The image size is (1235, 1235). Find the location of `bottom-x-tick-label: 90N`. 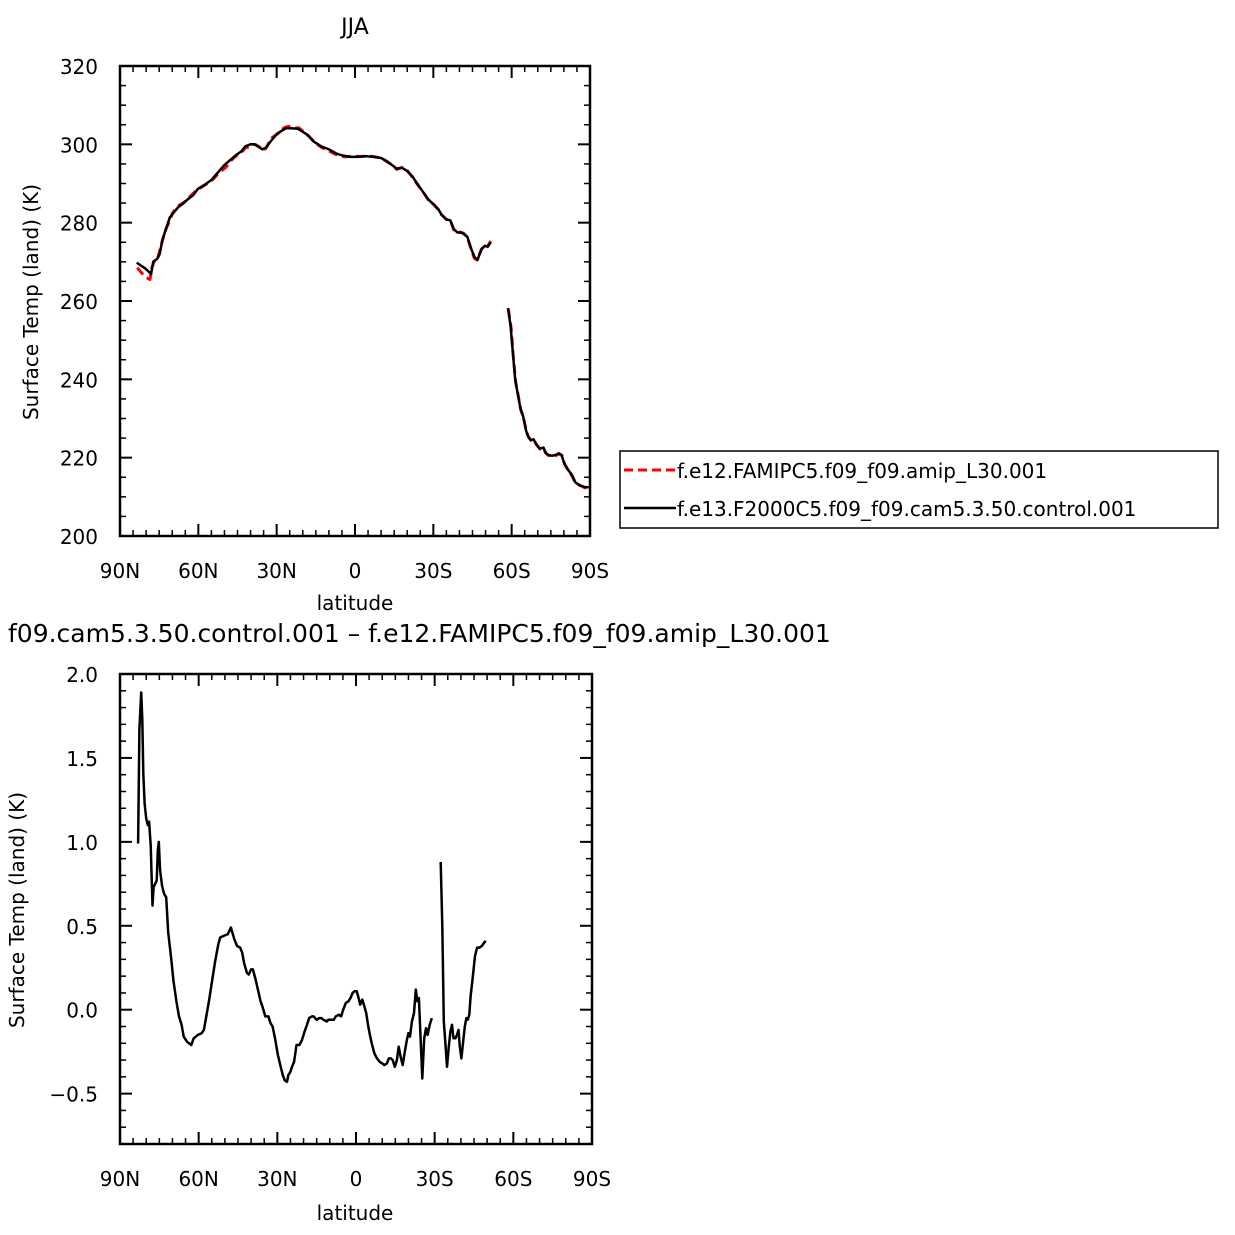

bottom-x-tick-label: 90N is located at coordinates (120, 1179).